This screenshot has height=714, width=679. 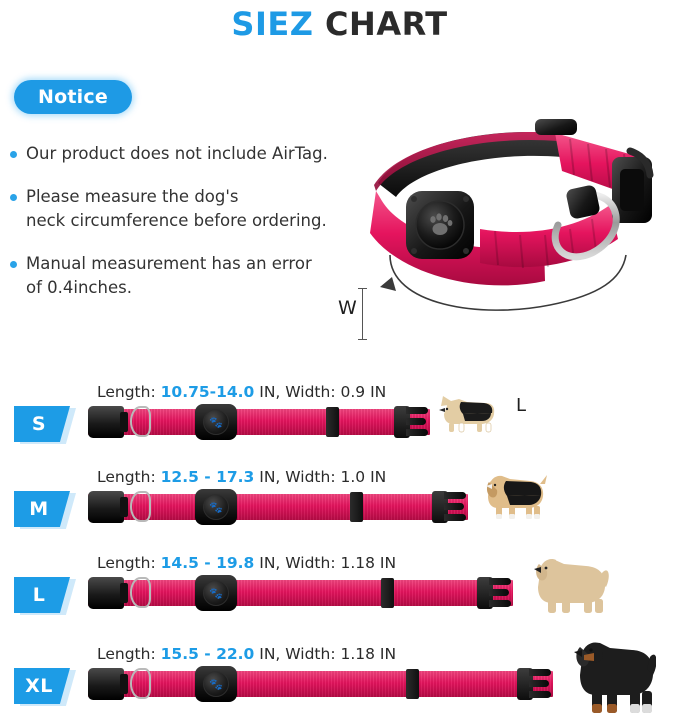 I want to click on size-badge-l: L, so click(x=42, y=595).